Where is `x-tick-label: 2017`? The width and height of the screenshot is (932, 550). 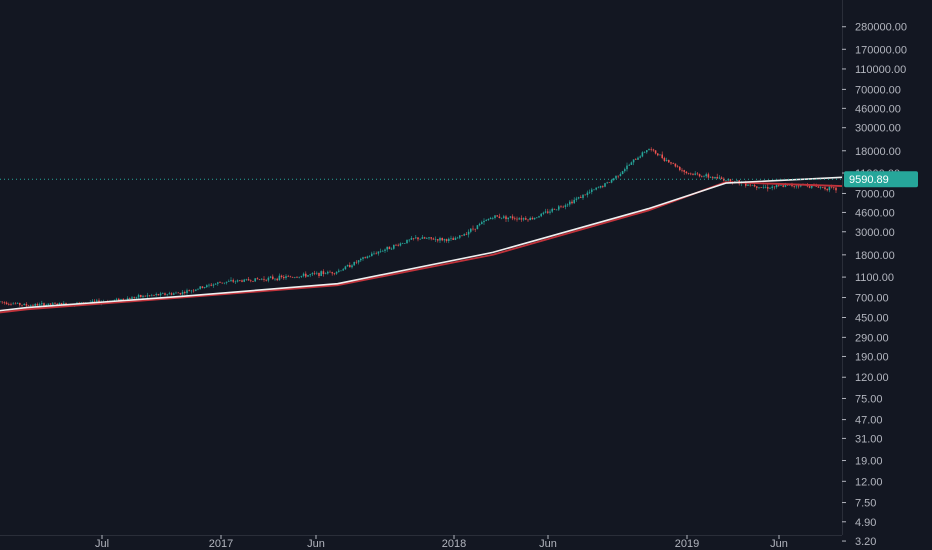
x-tick-label: 2017 is located at coordinates (221, 544).